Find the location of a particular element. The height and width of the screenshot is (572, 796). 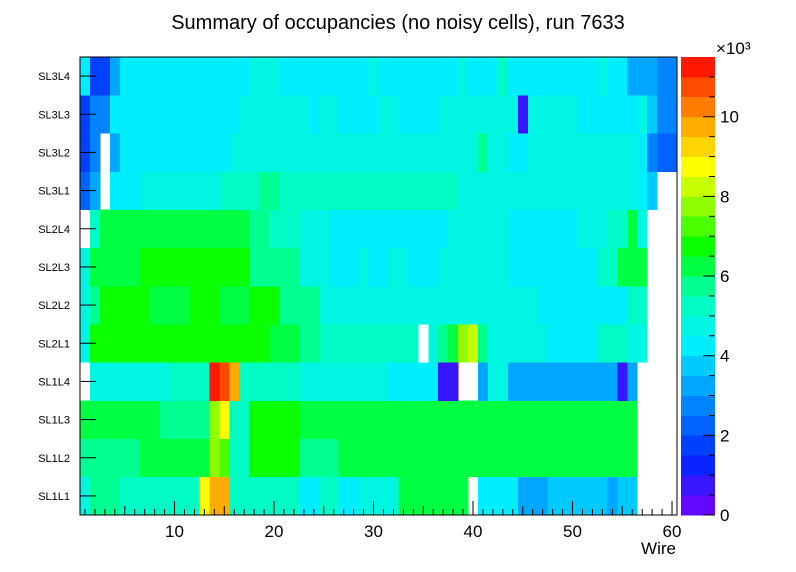

y-tick-label: SL3L2 is located at coordinates (54, 153).